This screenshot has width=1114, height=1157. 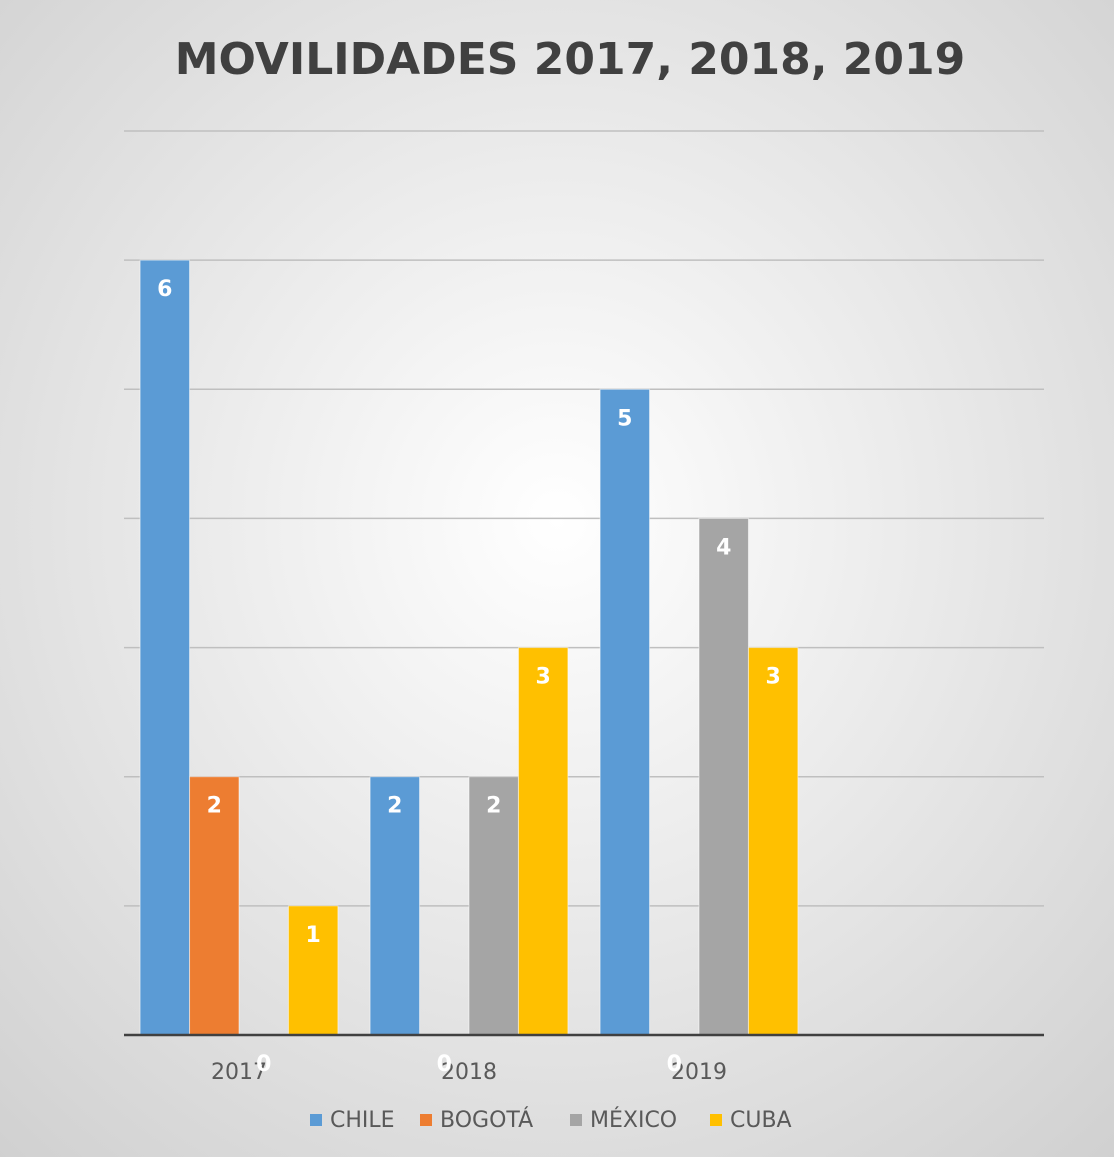 What do you see at coordinates (313, 935) in the screenshot?
I see `data-label: 1` at bounding box center [313, 935].